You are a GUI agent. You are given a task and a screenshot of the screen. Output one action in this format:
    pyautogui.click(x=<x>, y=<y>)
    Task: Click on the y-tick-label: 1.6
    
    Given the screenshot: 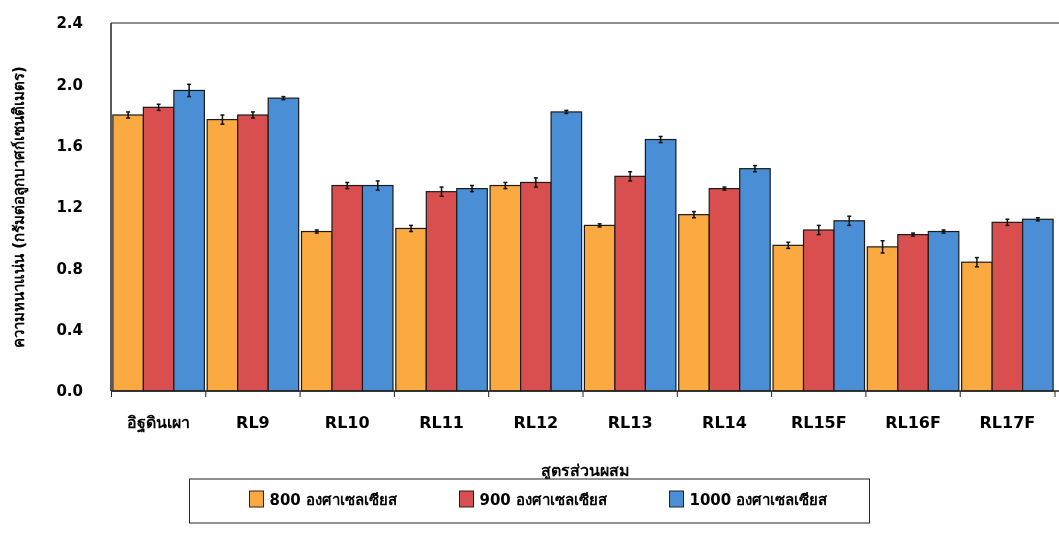 What is the action you would take?
    pyautogui.click(x=69, y=145)
    